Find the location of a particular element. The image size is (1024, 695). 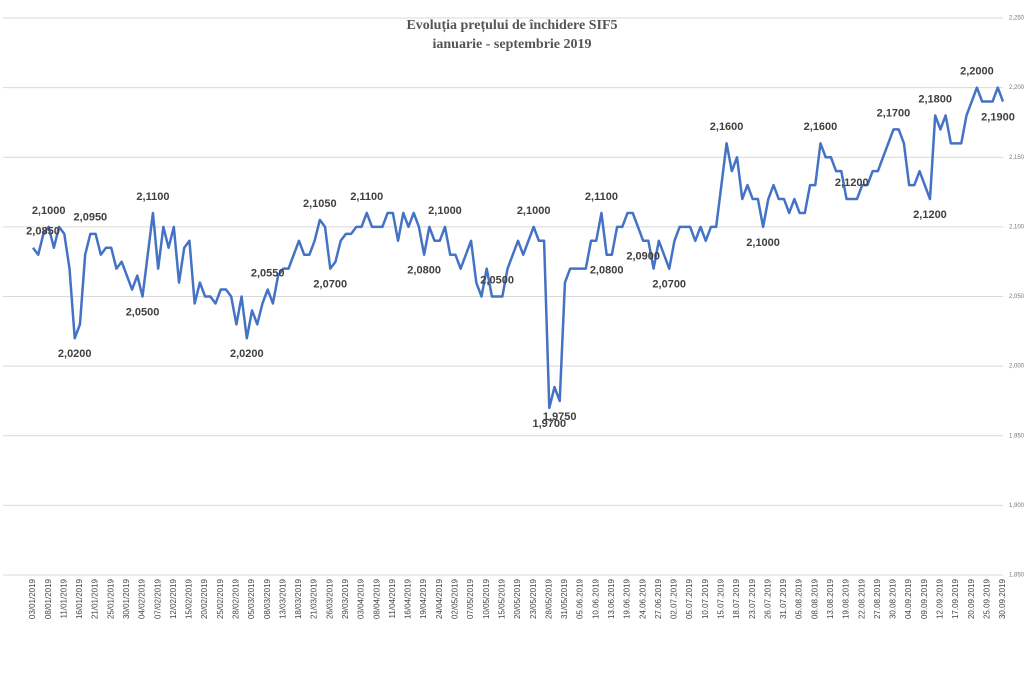

x-tick-label: 23.07.2019 is located at coordinates (752, 598).